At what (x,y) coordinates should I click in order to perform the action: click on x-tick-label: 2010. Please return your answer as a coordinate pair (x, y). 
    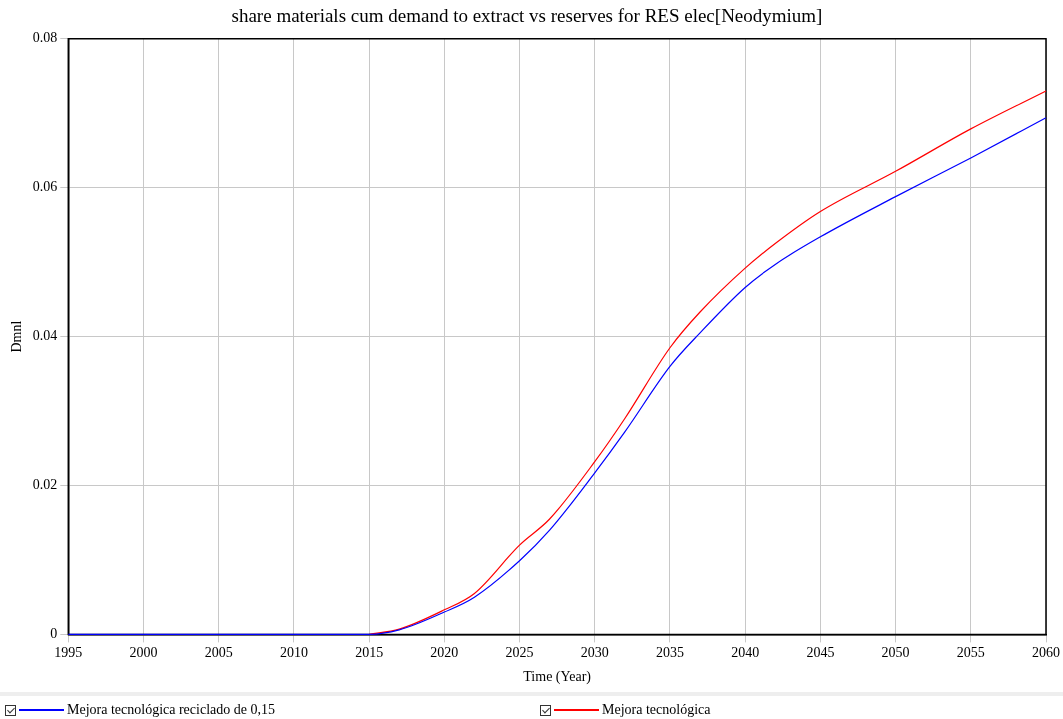
    Looking at the image, I should click on (293, 653).